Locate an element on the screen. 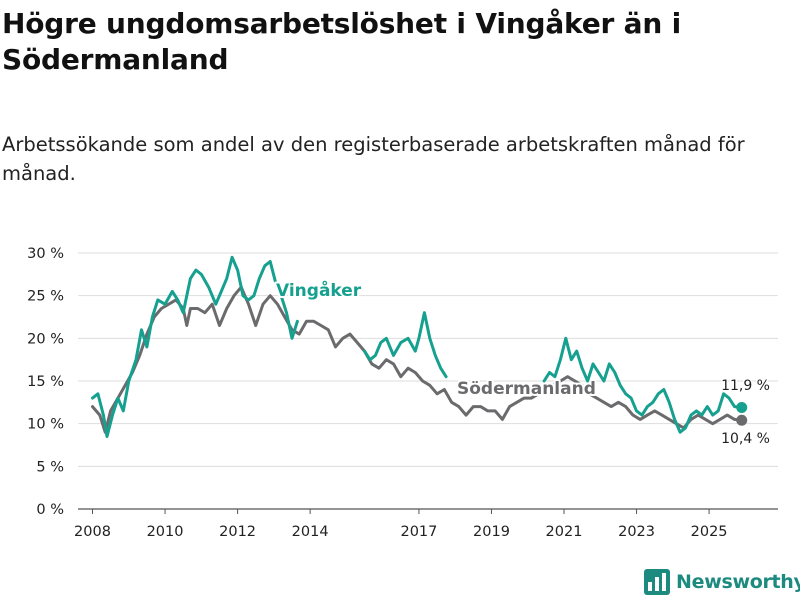 The height and width of the screenshot is (600, 800). x-tick-label: 2021 is located at coordinates (564, 532).